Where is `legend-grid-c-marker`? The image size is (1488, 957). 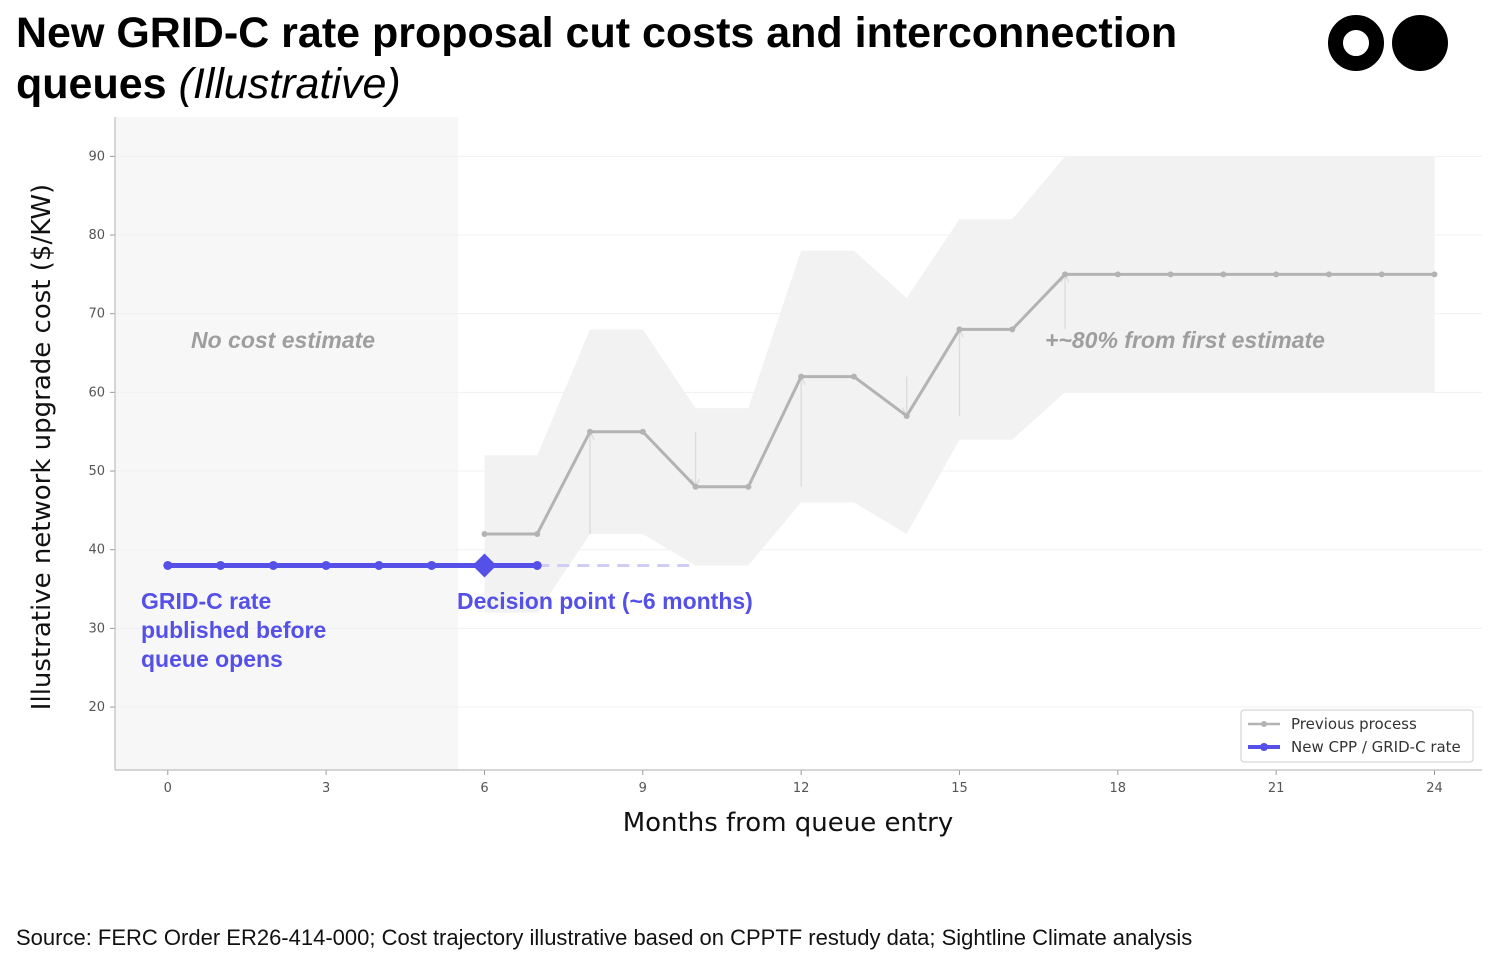
legend-grid-c-marker is located at coordinates (1264, 747).